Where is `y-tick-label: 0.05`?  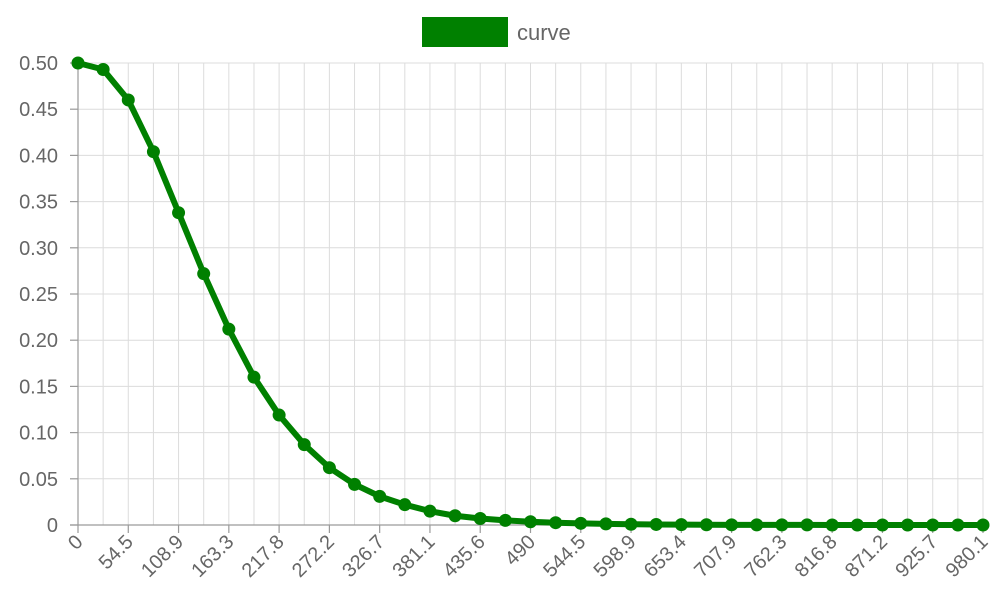
y-tick-label: 0.05 is located at coordinates (38, 480).